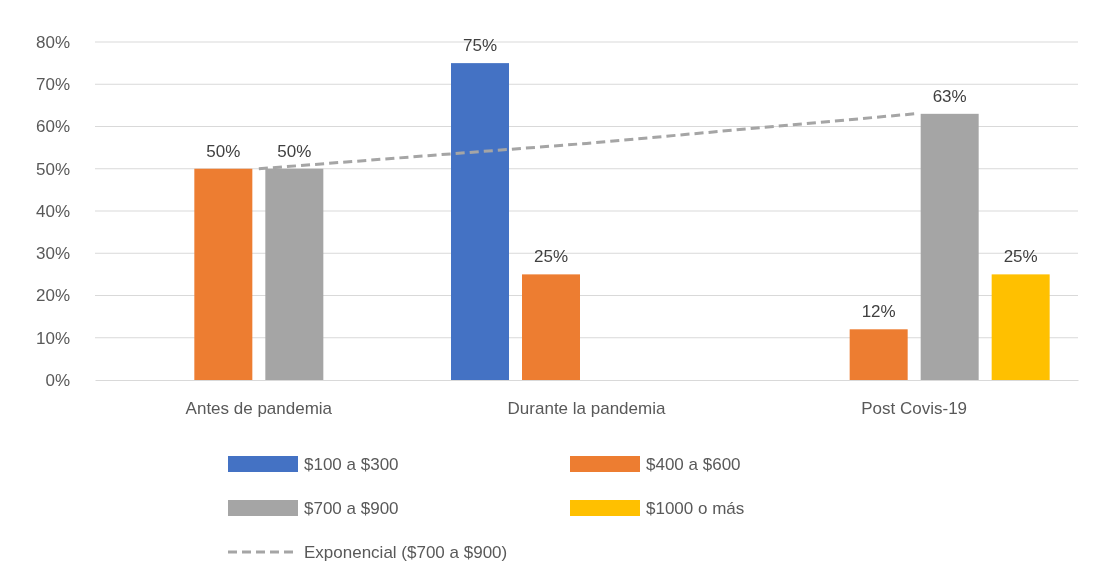 The height and width of the screenshot is (581, 1093). Describe the element at coordinates (57, 380) in the screenshot. I see `y-tick-label: 0%` at that location.